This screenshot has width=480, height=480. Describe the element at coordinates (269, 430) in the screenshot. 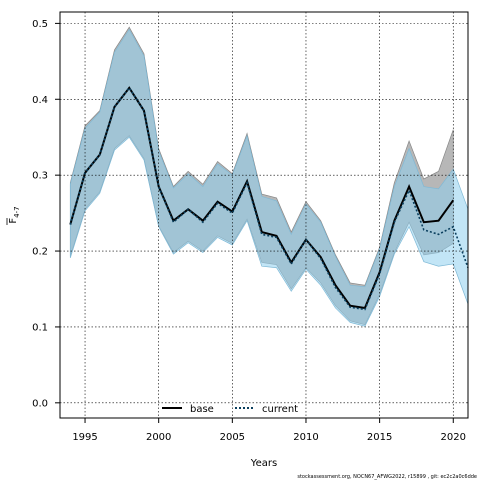

I see `x-axis: 1995 2000 2005 2010 2015 2020` at that location.